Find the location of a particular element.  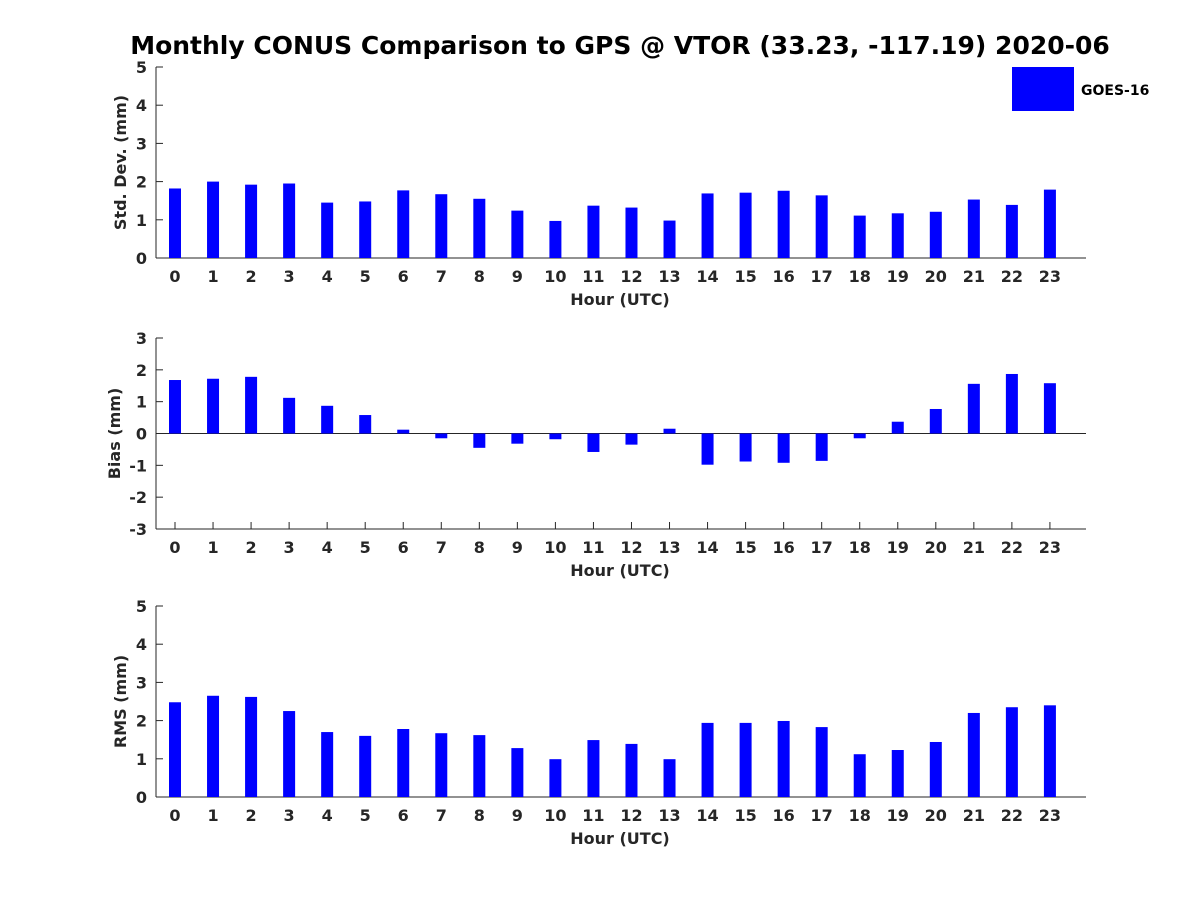

bias-x-tick-label: 15 is located at coordinates (745, 547).